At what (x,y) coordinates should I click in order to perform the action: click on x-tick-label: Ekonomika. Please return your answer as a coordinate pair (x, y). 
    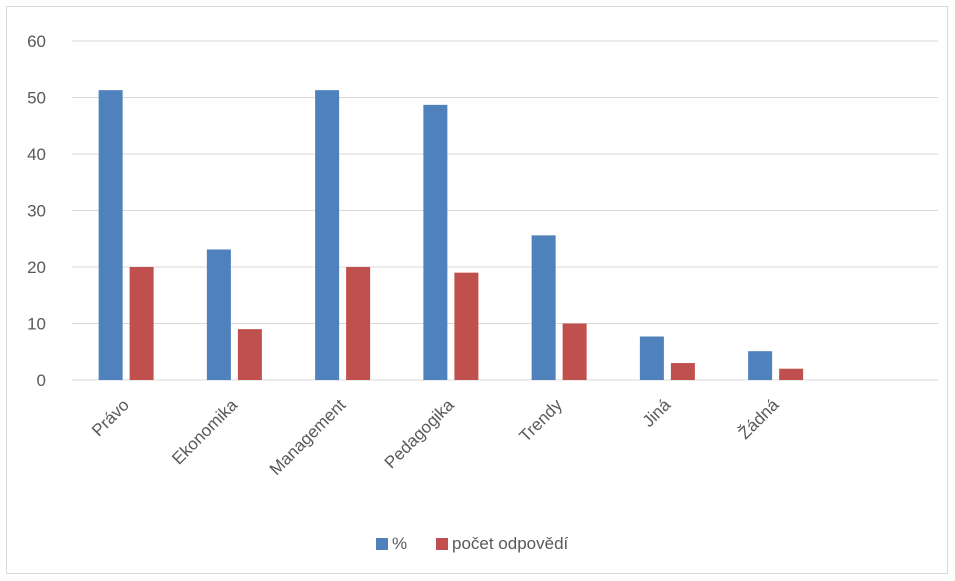
    Looking at the image, I should click on (204, 431).